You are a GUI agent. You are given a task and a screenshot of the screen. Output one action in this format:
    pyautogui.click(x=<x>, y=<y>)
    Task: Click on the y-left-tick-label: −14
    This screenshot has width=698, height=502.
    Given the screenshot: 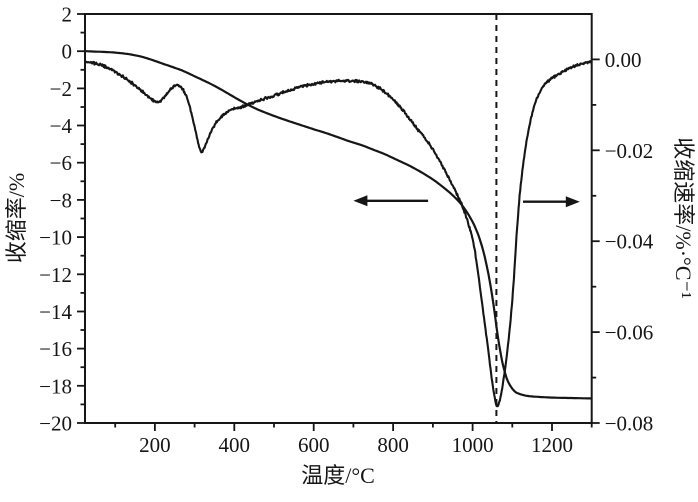 What is the action you would take?
    pyautogui.click(x=55, y=312)
    